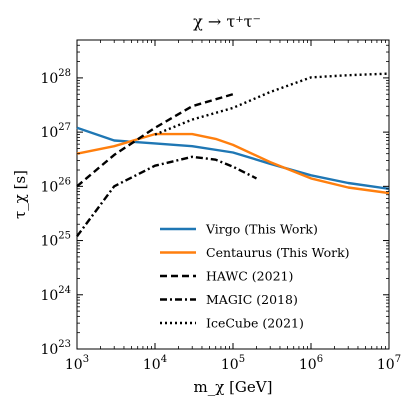  I want to click on chart-title: χ → τ⁺τ⁻, so click(227, 21).